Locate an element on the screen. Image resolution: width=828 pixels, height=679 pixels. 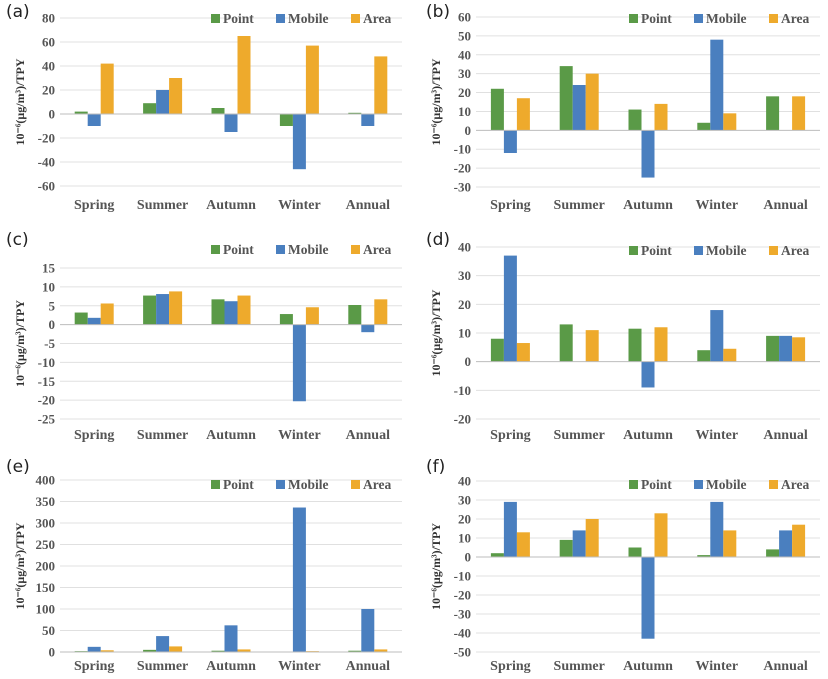
legend-swatch-point is located at coordinates (215, 249).